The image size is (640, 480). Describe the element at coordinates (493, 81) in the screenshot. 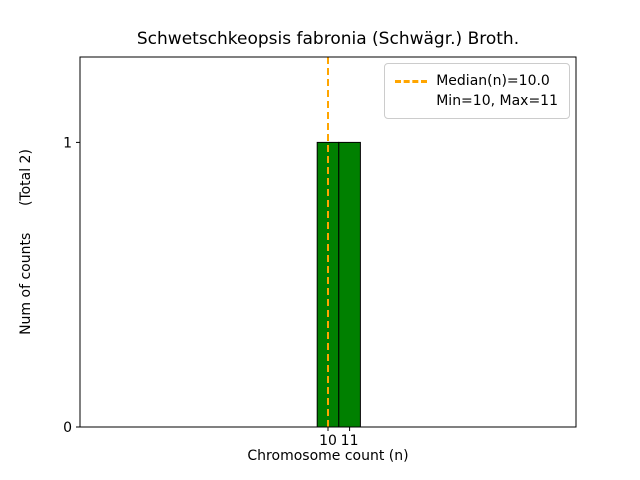

I see `legend-label-median: Median(n)=10.0` at that location.